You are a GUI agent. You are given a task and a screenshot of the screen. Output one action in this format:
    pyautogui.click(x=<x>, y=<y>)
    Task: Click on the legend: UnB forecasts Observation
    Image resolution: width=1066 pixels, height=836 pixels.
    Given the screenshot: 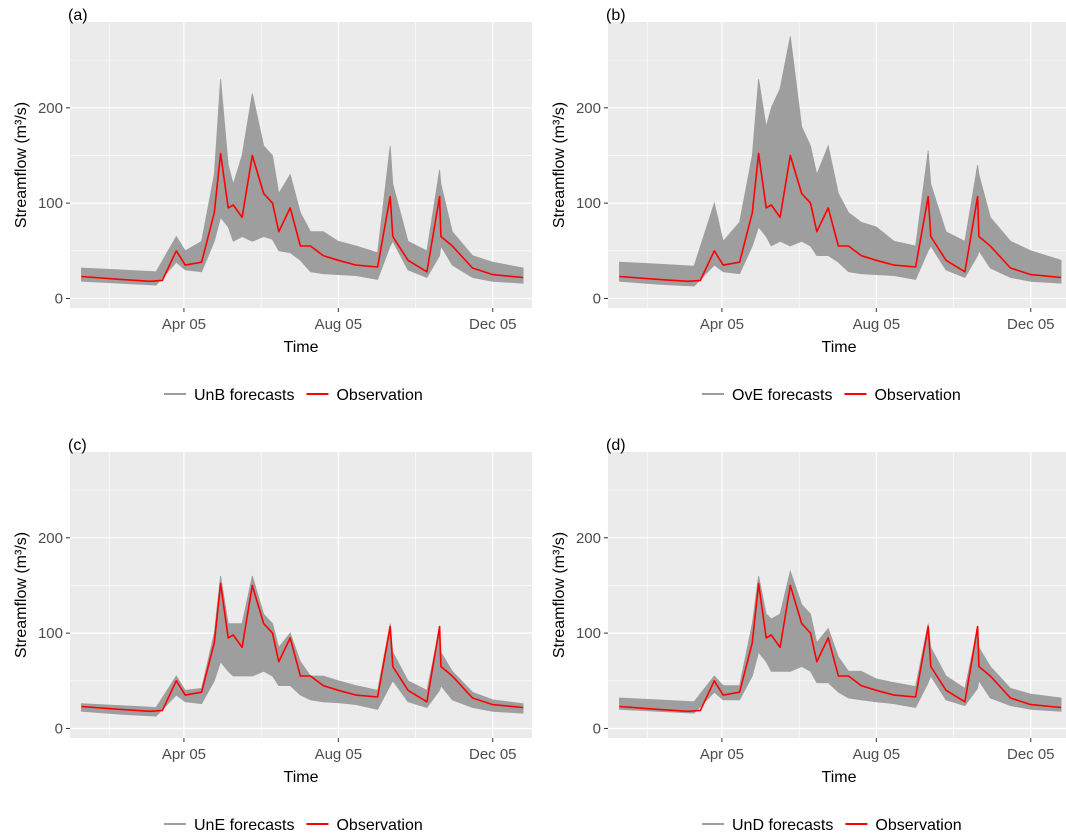 What is the action you would take?
    pyautogui.click(x=293, y=395)
    